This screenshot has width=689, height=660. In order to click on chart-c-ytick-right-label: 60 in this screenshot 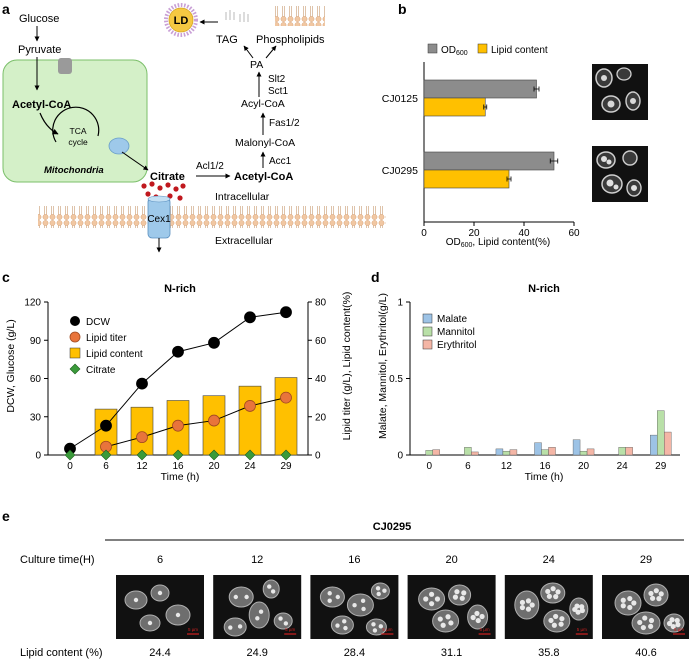, I will do `click(321, 341)`.